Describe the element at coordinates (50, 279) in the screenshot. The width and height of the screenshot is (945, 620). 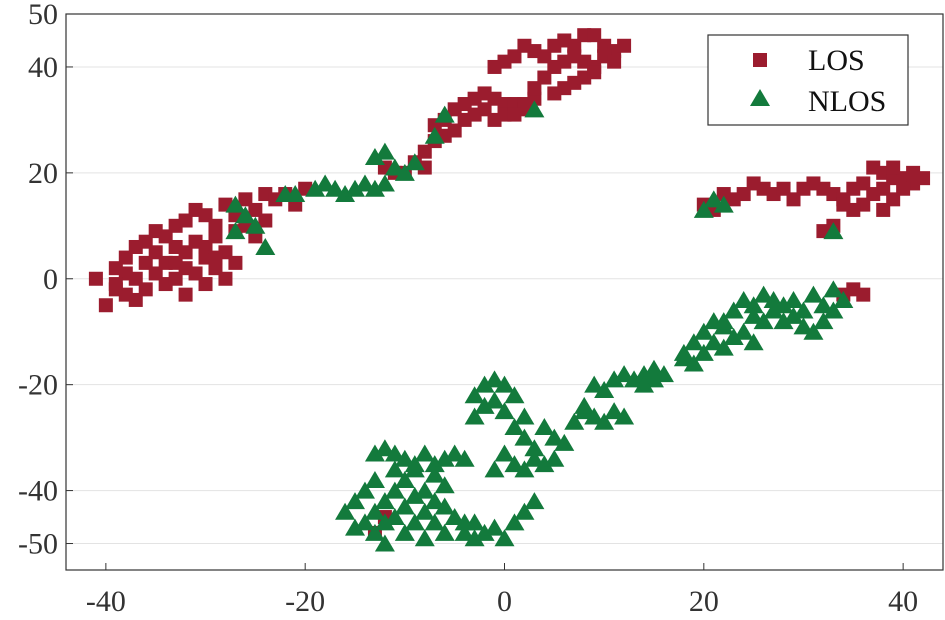
I see `y-tick-label: 0` at that location.